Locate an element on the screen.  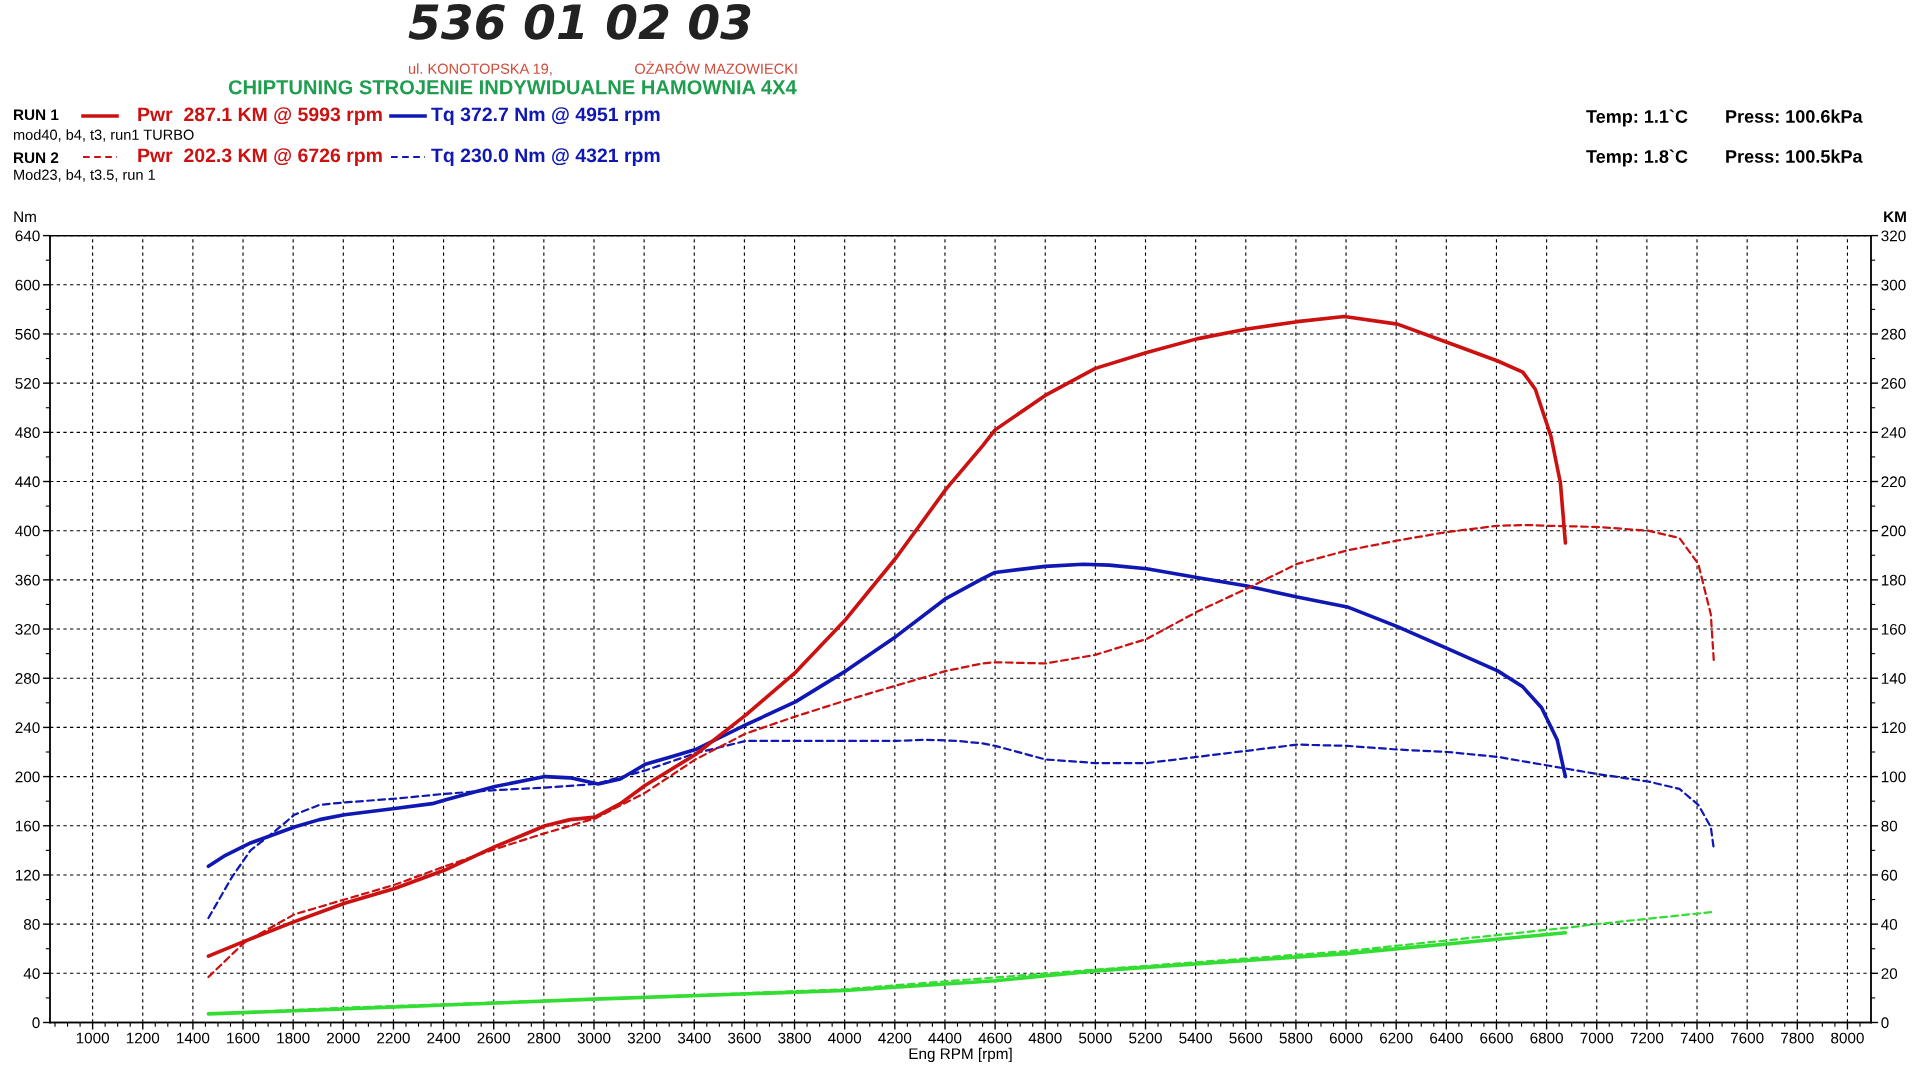
x-tick-label: 6800 is located at coordinates (1547, 1038).